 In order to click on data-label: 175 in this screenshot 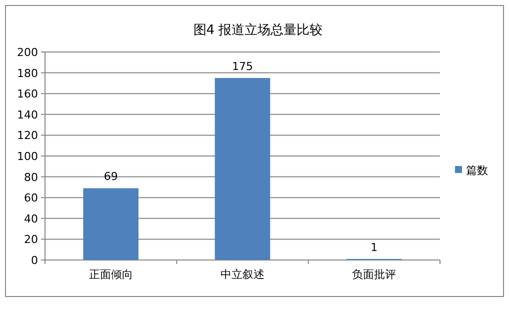, I will do `click(242, 66)`.